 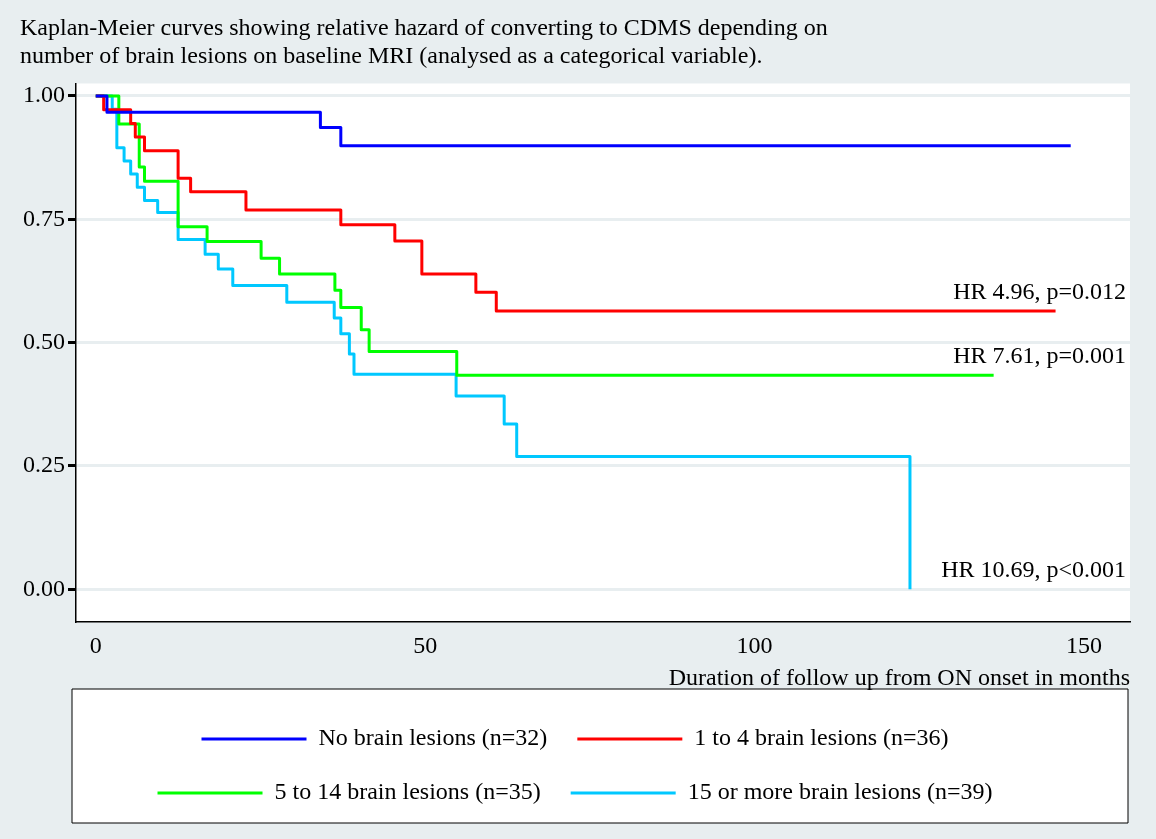 I want to click on y-tick-label: 0.00, so click(x=44, y=587).